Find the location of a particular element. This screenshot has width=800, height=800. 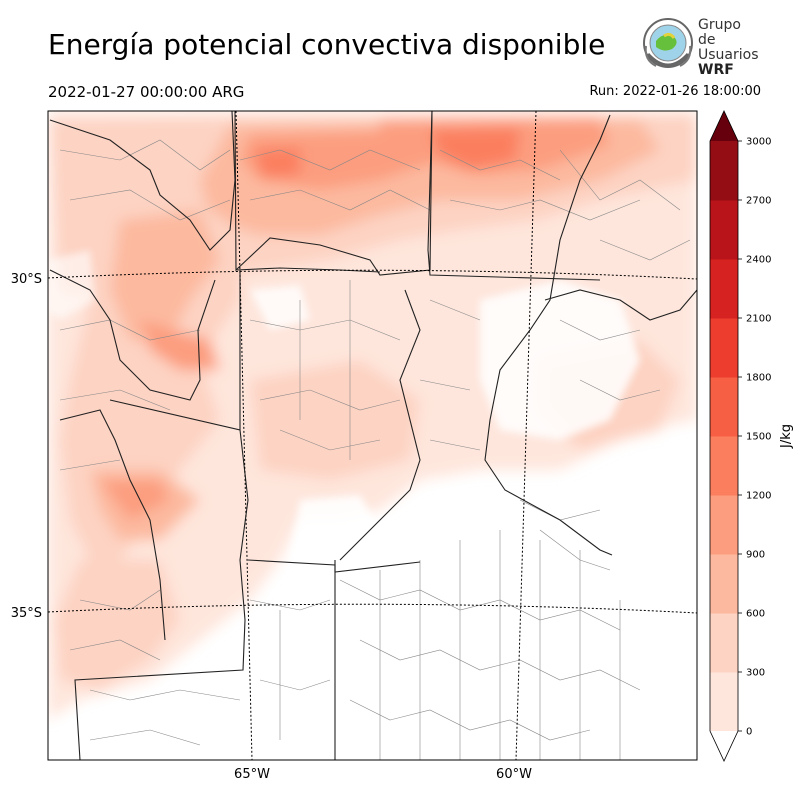

logo-text: Grupo de Usuarios WRF is located at coordinates (729, 48).